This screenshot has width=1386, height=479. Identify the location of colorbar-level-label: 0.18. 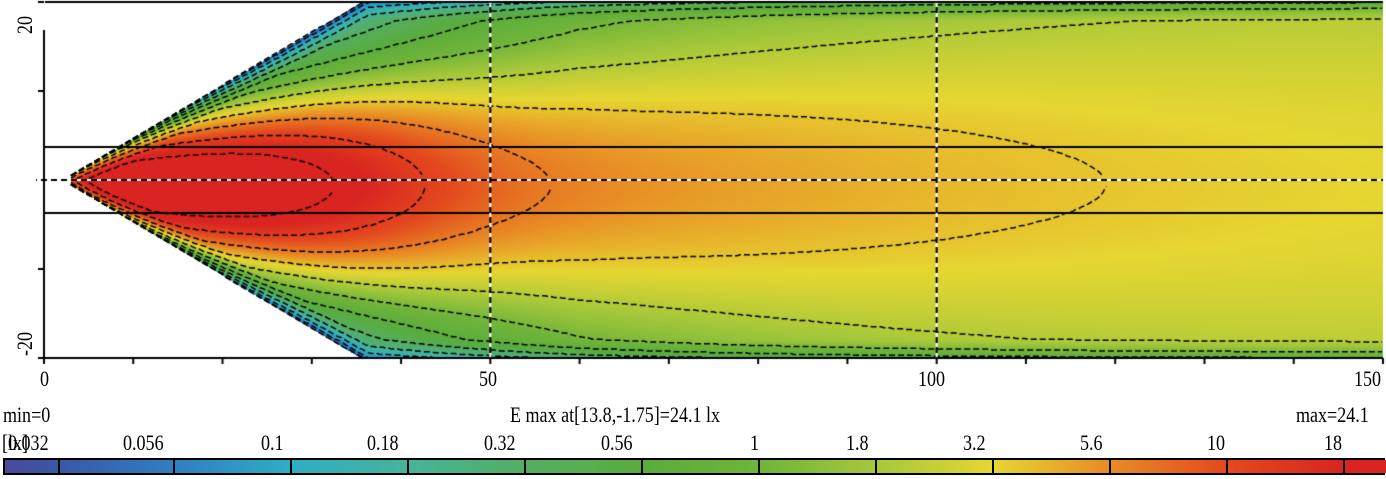
(383, 442).